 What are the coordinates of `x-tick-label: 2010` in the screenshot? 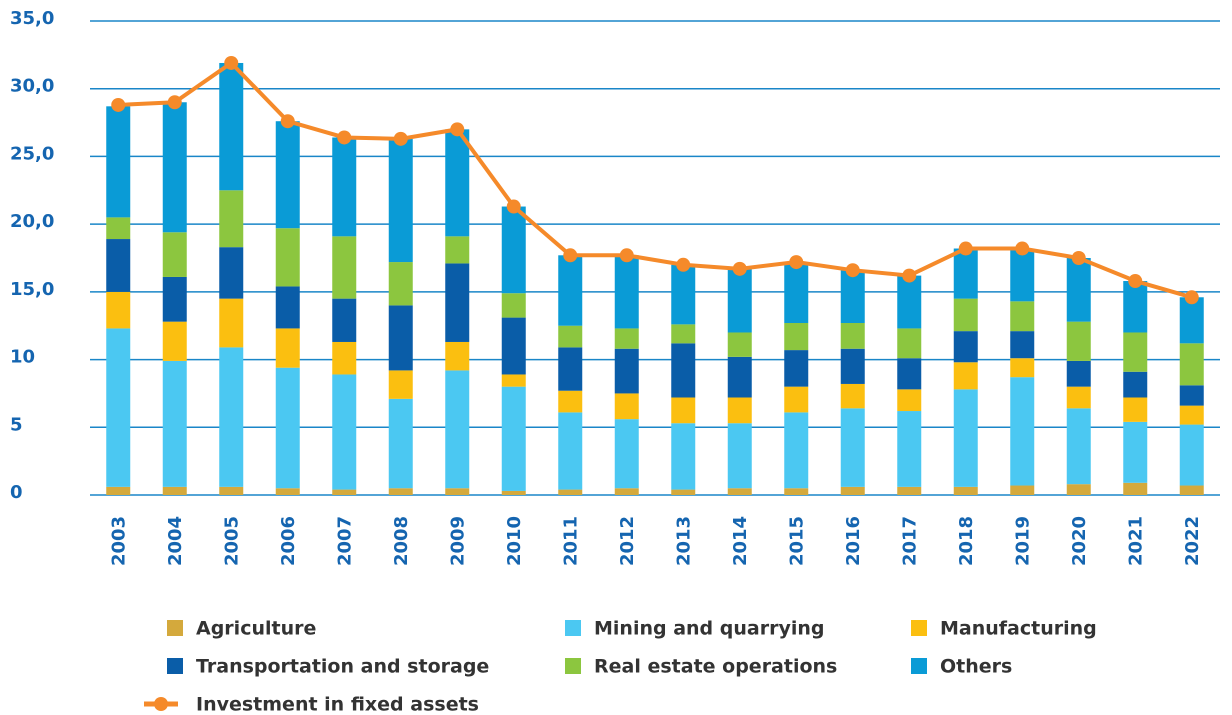 It's located at (514, 541).